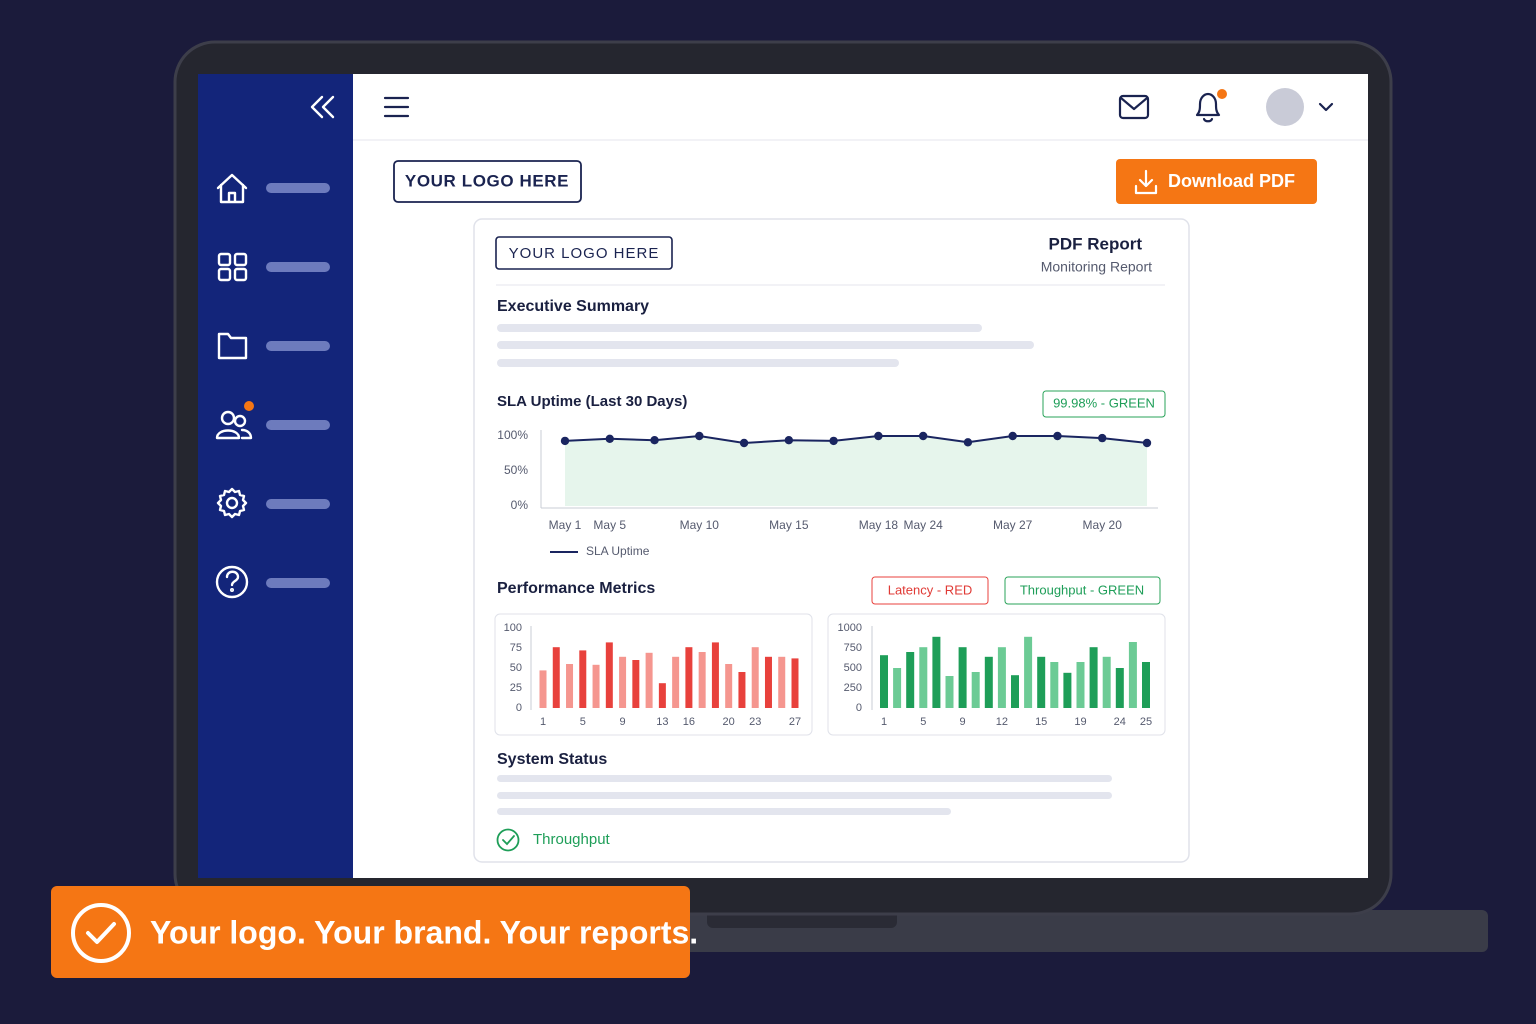  What do you see at coordinates (232, 267) in the screenshot?
I see `dashboard-icon` at bounding box center [232, 267].